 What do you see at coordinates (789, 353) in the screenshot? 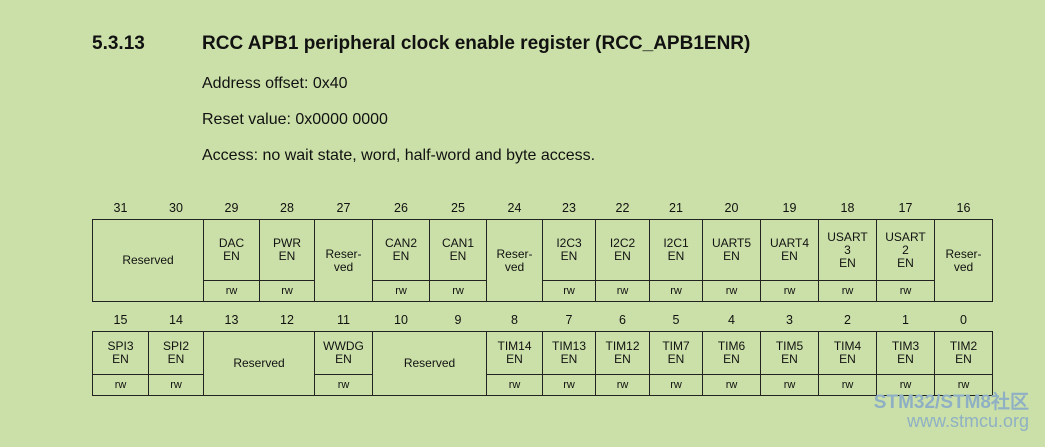
I see `register-field: TIM5 EN` at bounding box center [789, 353].